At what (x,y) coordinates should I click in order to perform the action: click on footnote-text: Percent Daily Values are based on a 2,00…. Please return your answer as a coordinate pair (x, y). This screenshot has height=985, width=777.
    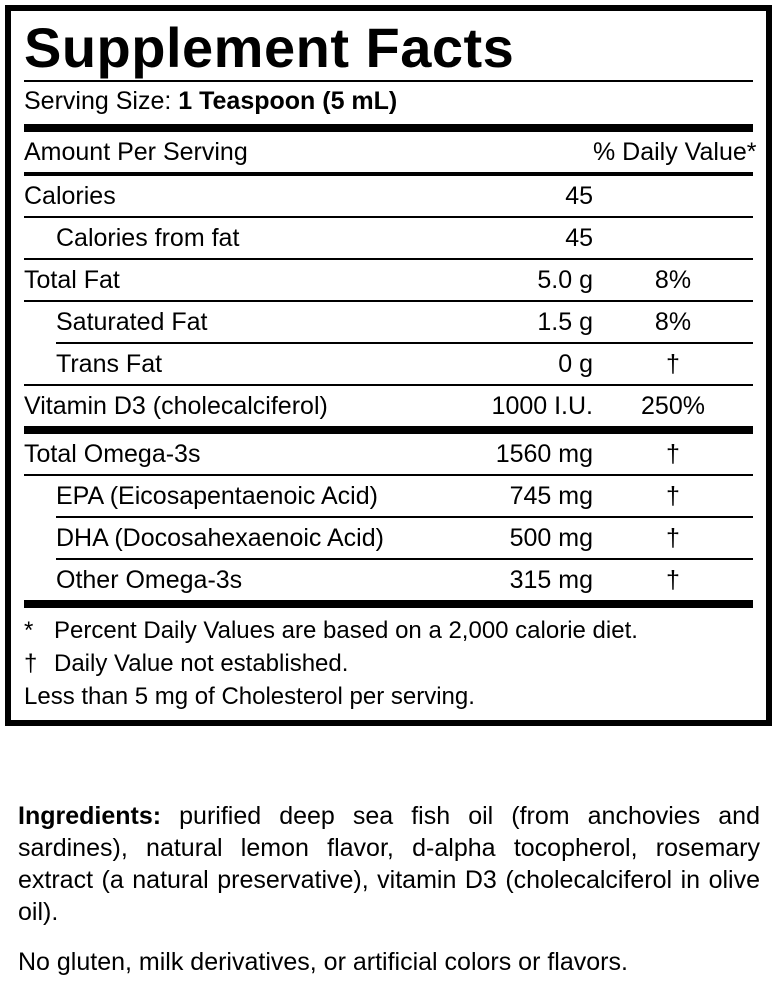
    Looking at the image, I should click on (346, 631).